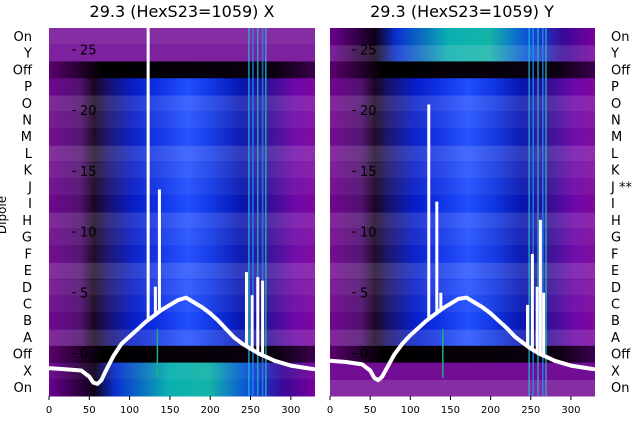  What do you see at coordinates (4, 215) in the screenshot?
I see `y-axis-label: Dipole` at bounding box center [4, 215].